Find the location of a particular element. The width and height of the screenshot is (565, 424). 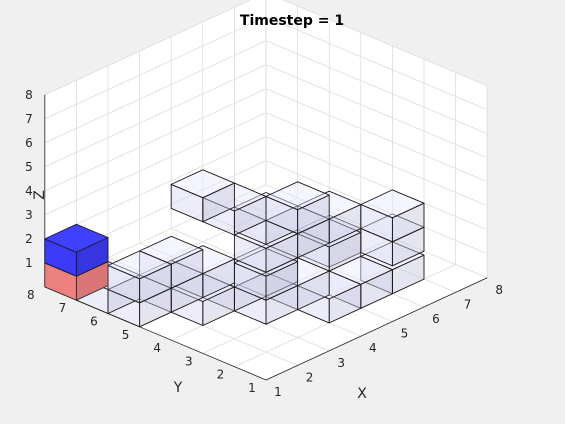

y-tick-label: 7 is located at coordinates (63, 308).